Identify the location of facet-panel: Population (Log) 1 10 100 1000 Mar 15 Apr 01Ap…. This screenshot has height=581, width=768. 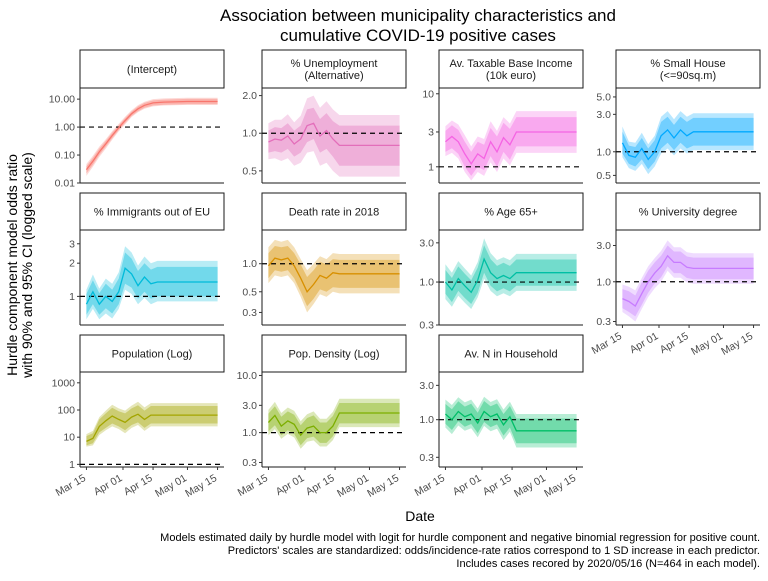
(138, 417).